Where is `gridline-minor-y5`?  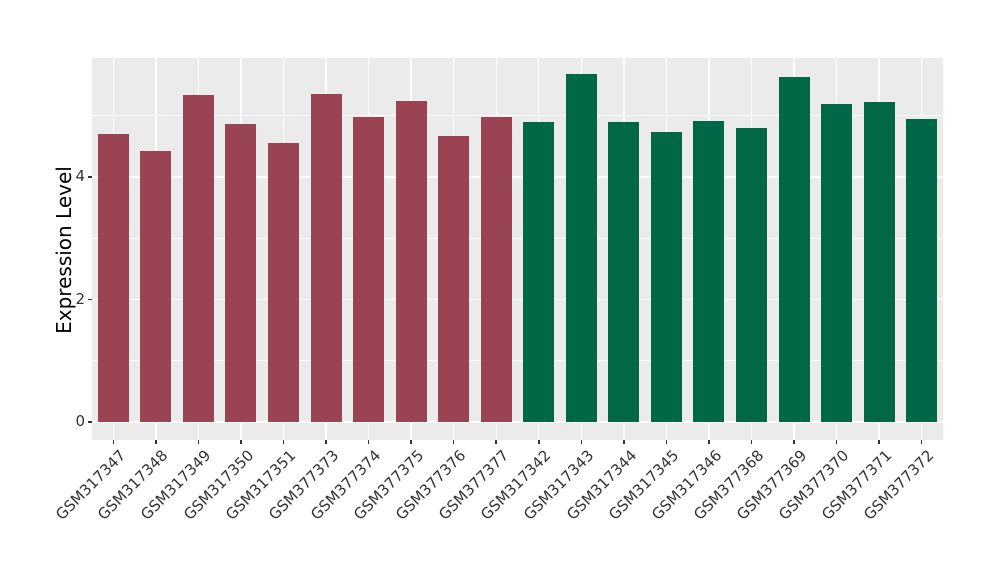 gridline-minor-y5 is located at coordinates (517, 116).